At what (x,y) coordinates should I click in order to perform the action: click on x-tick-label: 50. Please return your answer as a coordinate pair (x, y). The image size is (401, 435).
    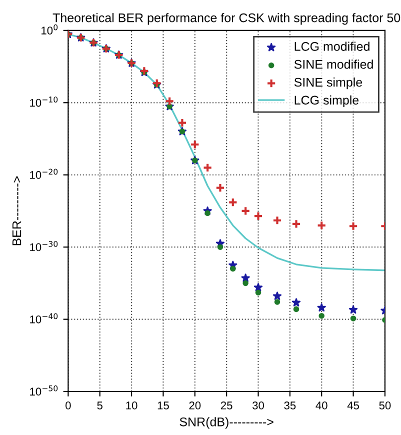
    Looking at the image, I should click on (385, 406).